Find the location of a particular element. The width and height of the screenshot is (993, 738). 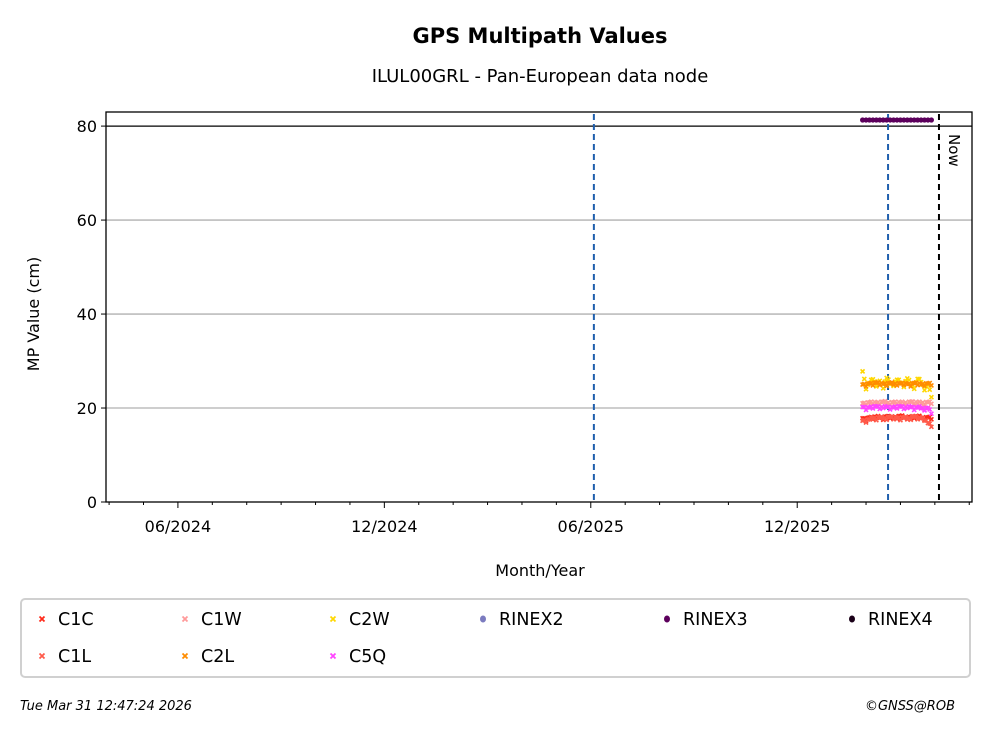

y-tick-label: 40 is located at coordinates (87, 314).